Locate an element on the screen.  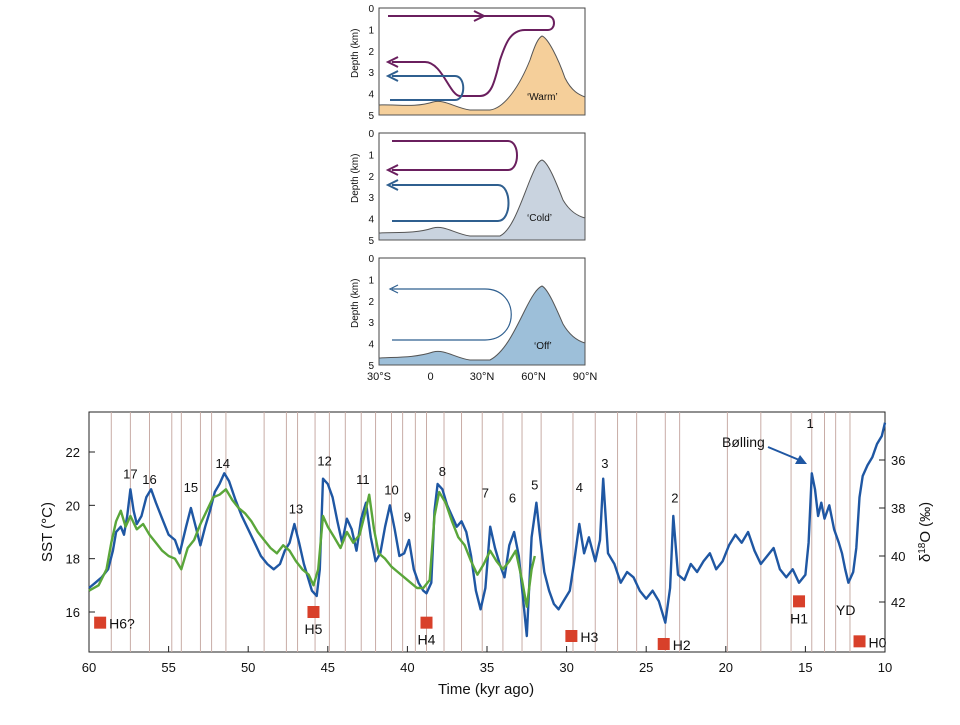
y2-tick-label: 40 is located at coordinates (898, 556).